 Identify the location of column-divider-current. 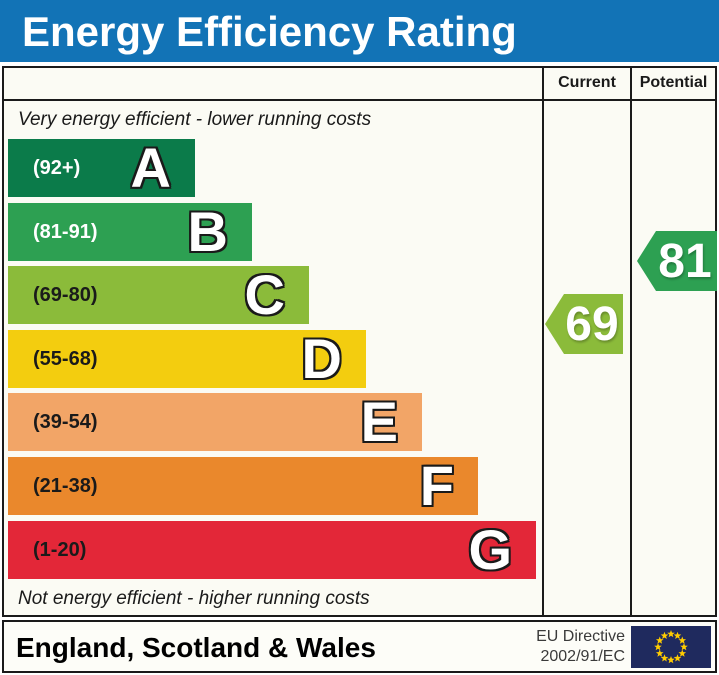
(543, 341).